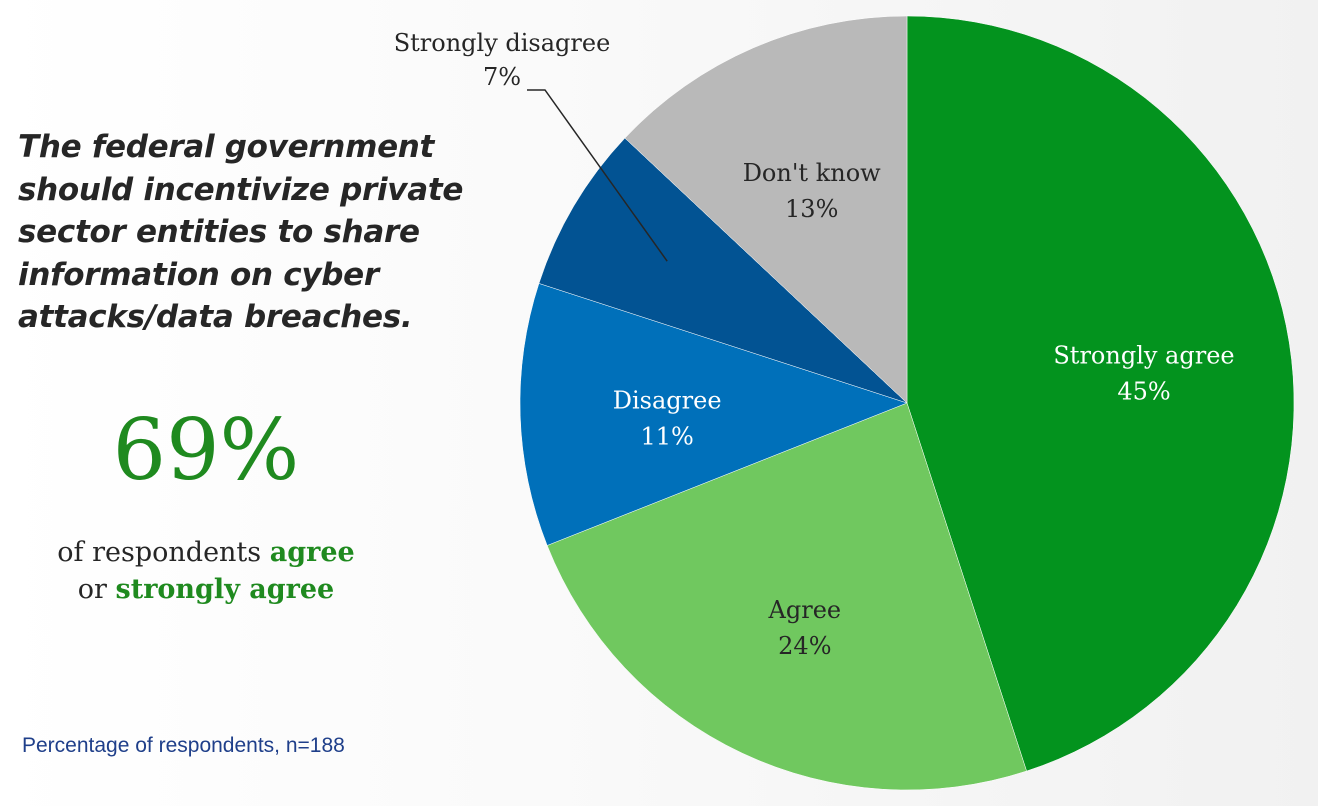 This screenshot has width=1318, height=806. Describe the element at coordinates (667, 437) in the screenshot. I see `slice-value-disagree: 11%` at that location.